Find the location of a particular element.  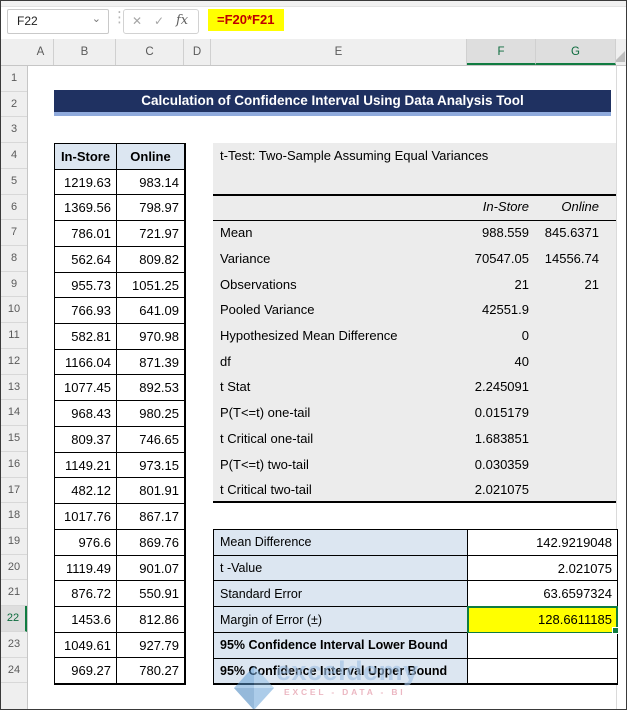

row-header-7: 7 is located at coordinates (14, 233).